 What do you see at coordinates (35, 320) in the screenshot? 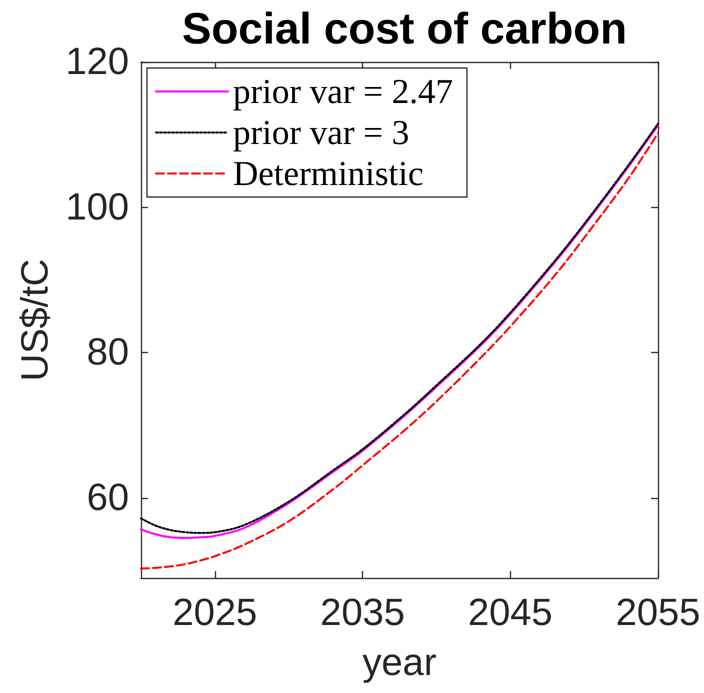
I see `y-axis-title: US$/tC` at bounding box center [35, 320].